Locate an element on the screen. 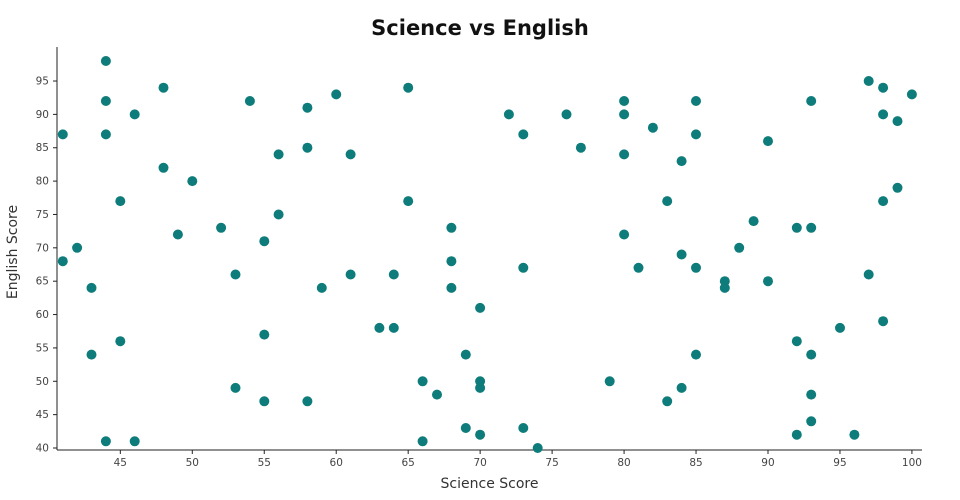 The width and height of the screenshot is (960, 500). x-tick-label: 55 is located at coordinates (264, 463).